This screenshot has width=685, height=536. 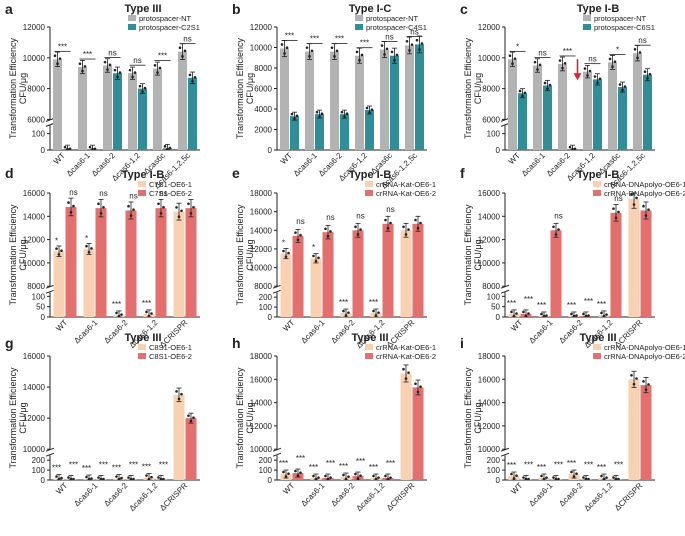 I want to click on x-tick-label: Δcas6-2, so click(x=343, y=495).